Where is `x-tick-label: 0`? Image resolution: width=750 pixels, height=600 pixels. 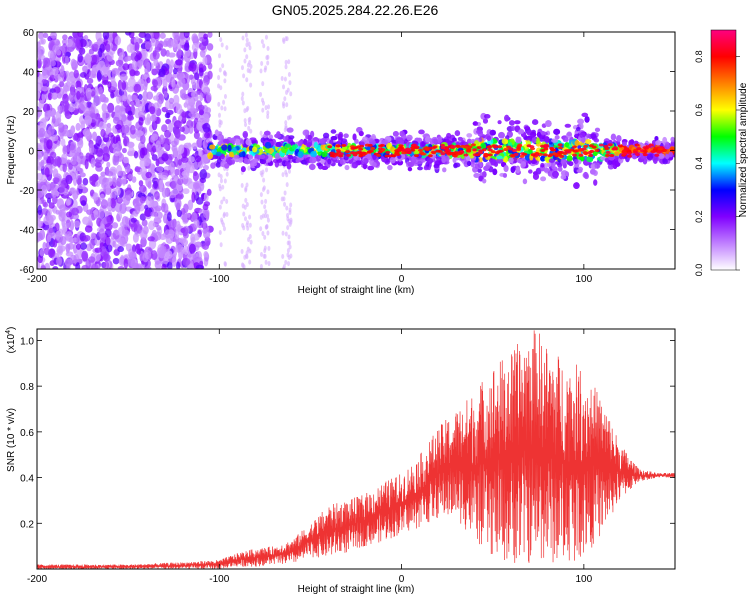
x-tick-label: 0 is located at coordinates (402, 279).